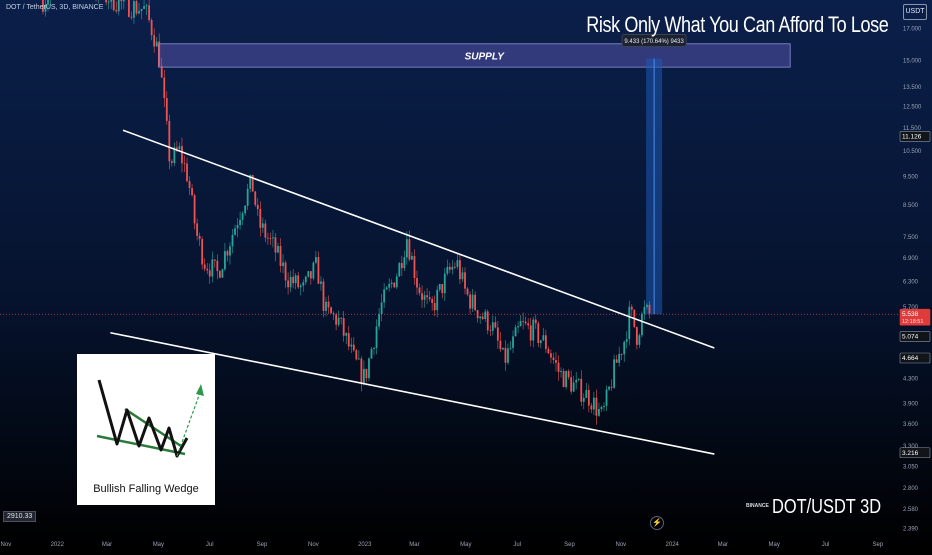 This screenshot has height=555, width=932. I want to click on left-value-badge: 2910.33, so click(19, 516).